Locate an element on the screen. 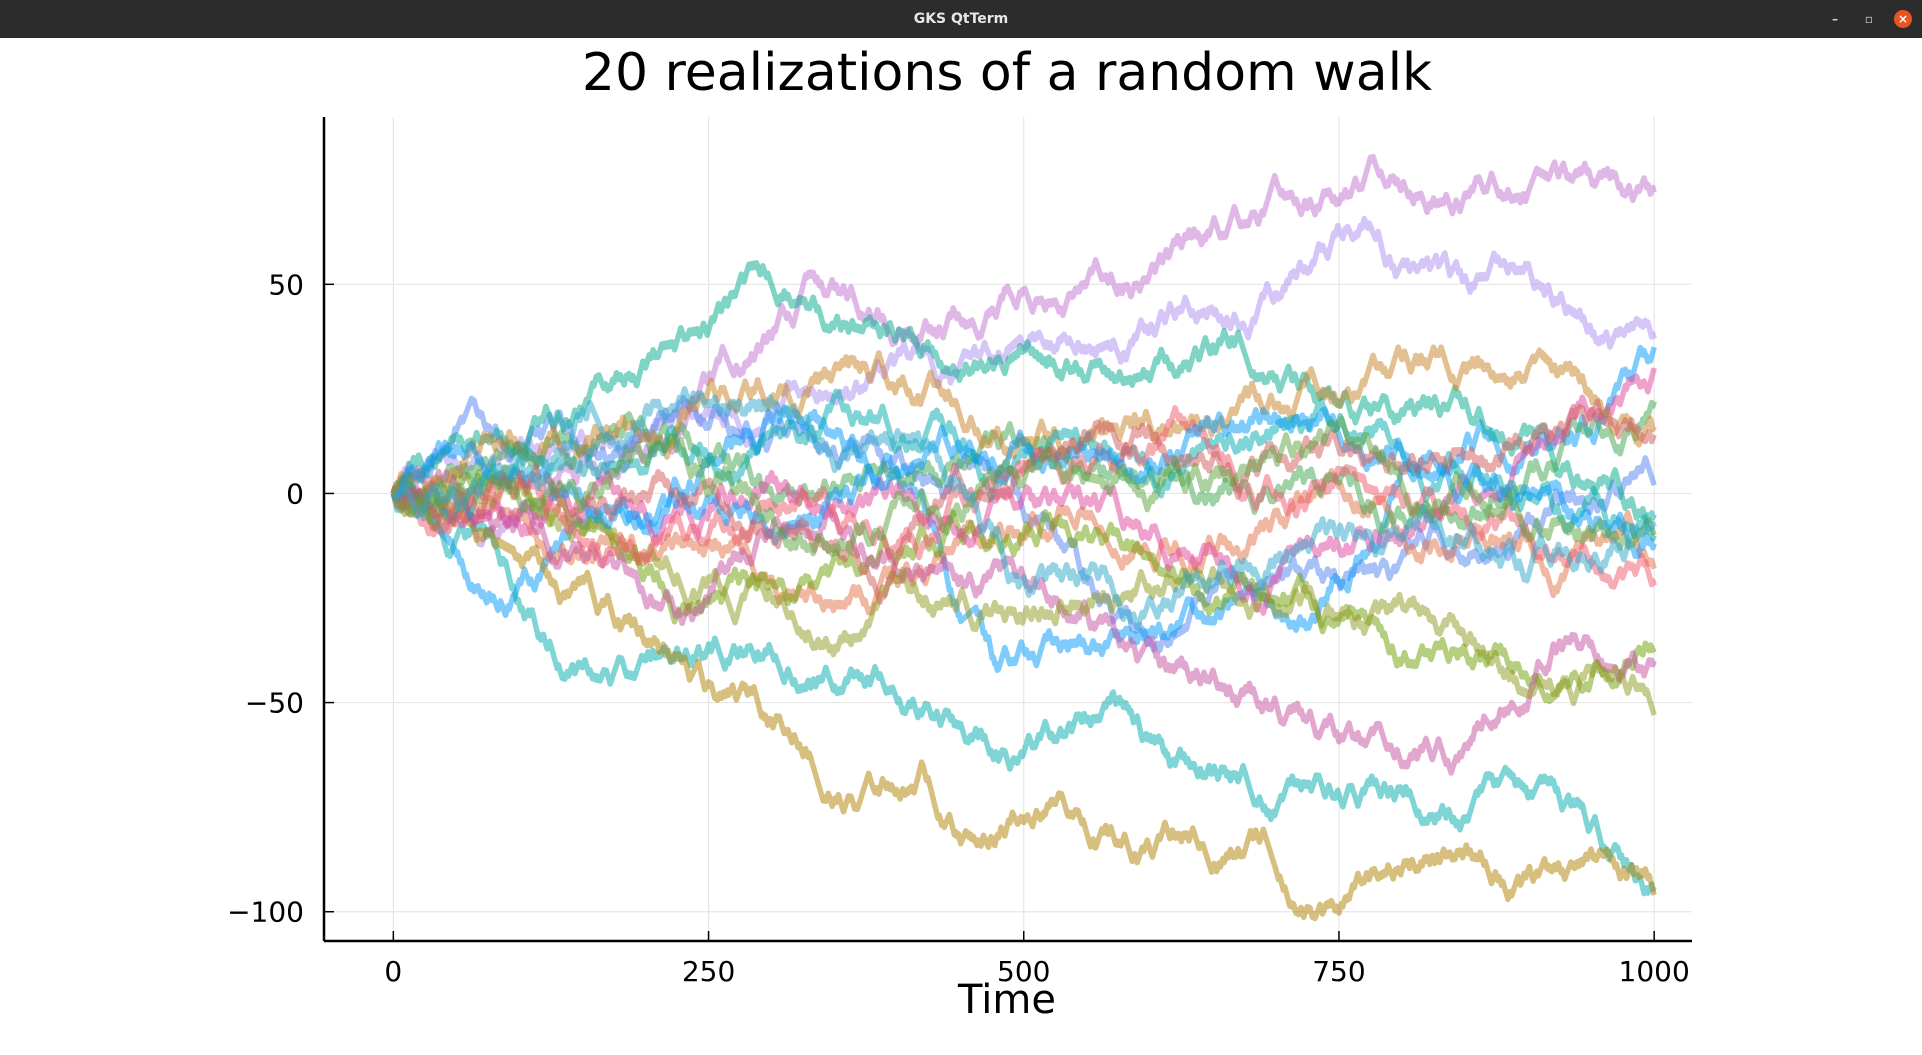  minimize-icon: – is located at coordinates (1835, 19).